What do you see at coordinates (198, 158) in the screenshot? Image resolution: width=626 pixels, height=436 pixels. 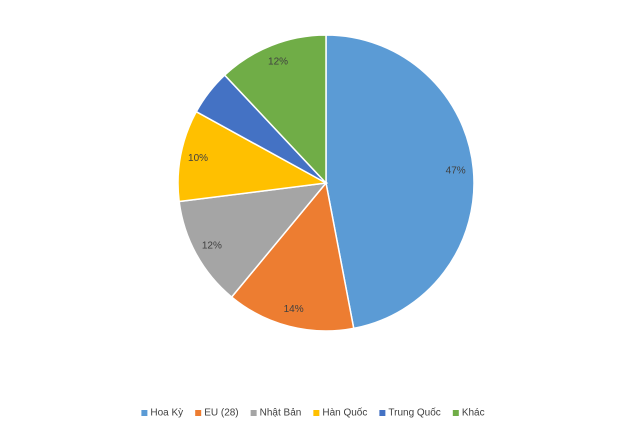 I see `data-label: 10%` at bounding box center [198, 158].